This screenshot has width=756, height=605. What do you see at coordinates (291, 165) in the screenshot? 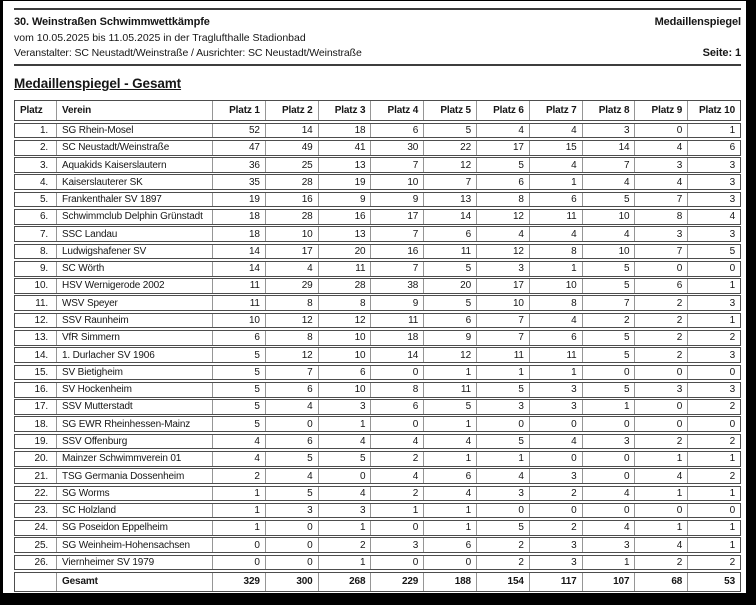
I see `medal-count-cell: 25` at bounding box center [291, 165].